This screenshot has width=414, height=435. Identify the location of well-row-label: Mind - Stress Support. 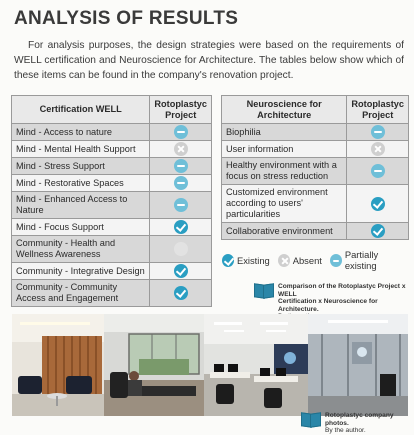
(80, 166).